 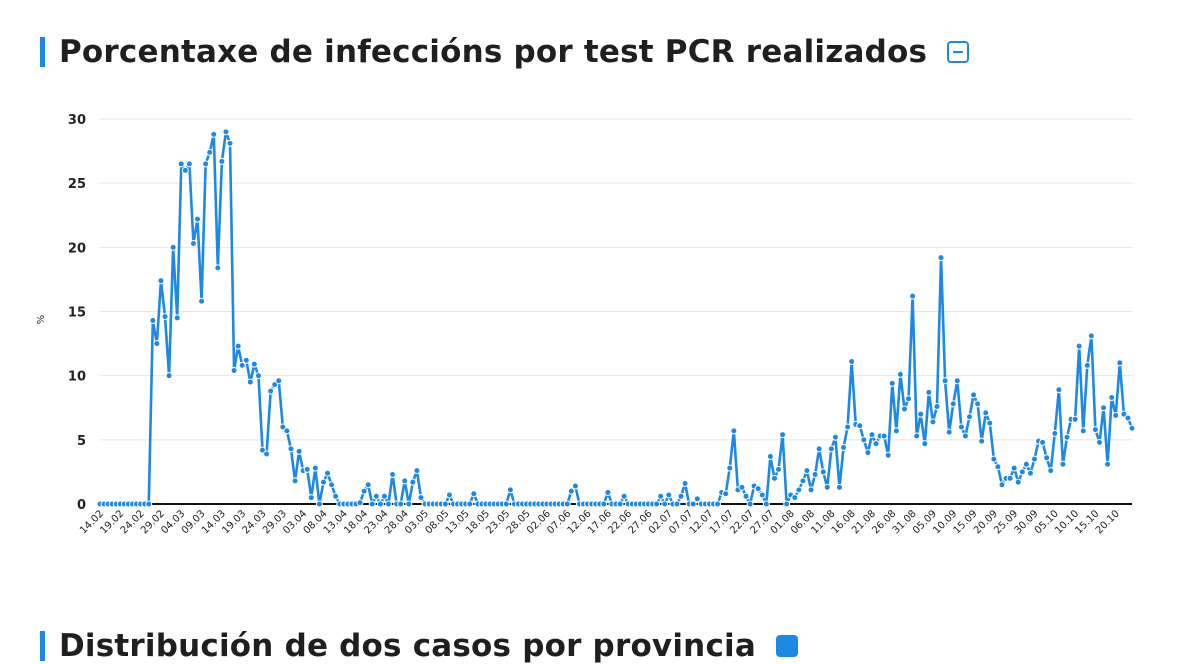 I want to click on x-tick-label: 20.10, so click(x=1108, y=522).